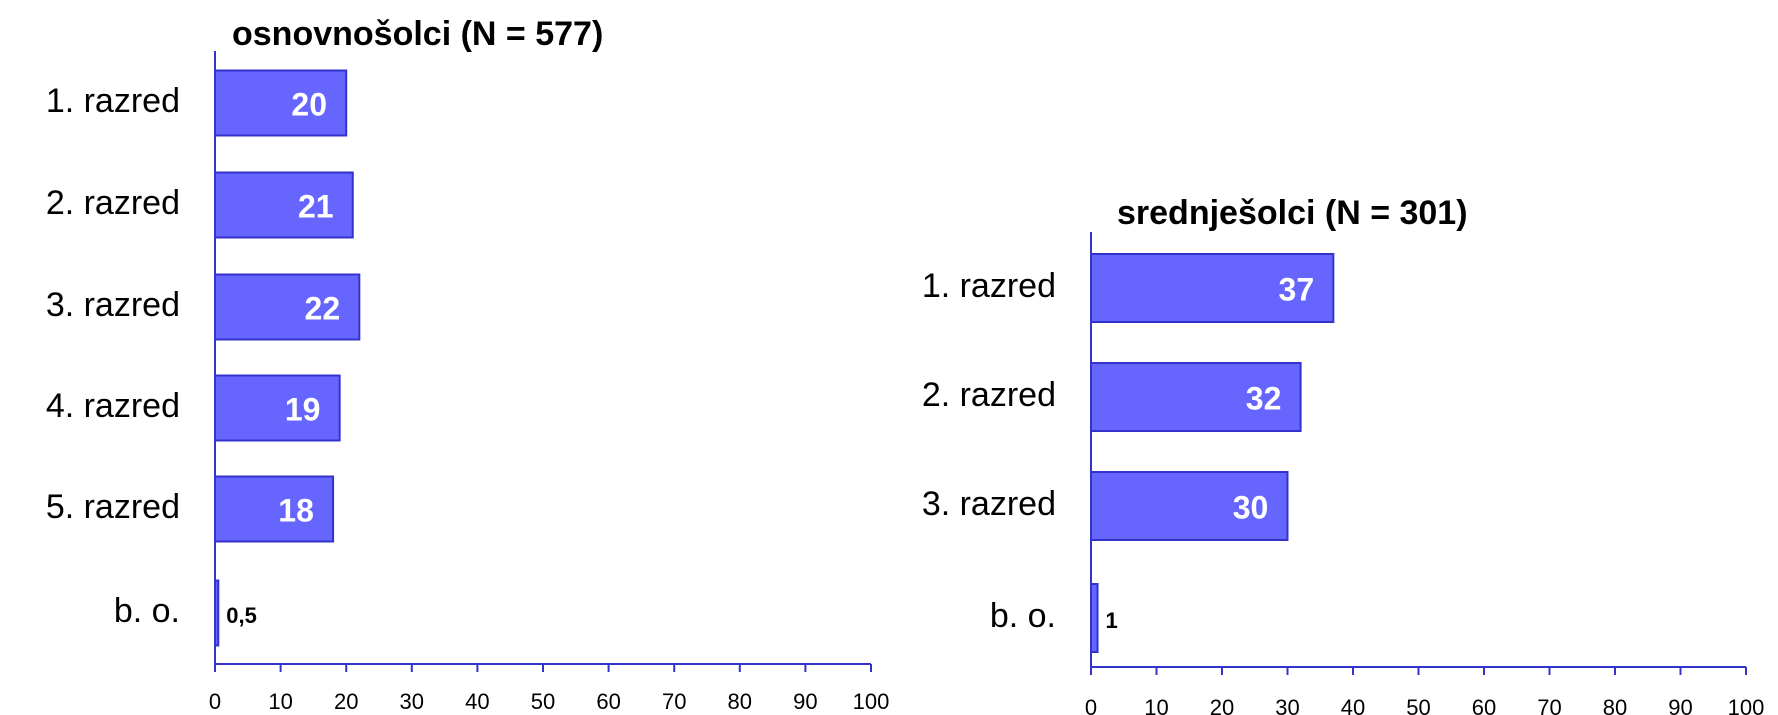  What do you see at coordinates (303, 409) in the screenshot?
I see `value-label: 19` at bounding box center [303, 409].